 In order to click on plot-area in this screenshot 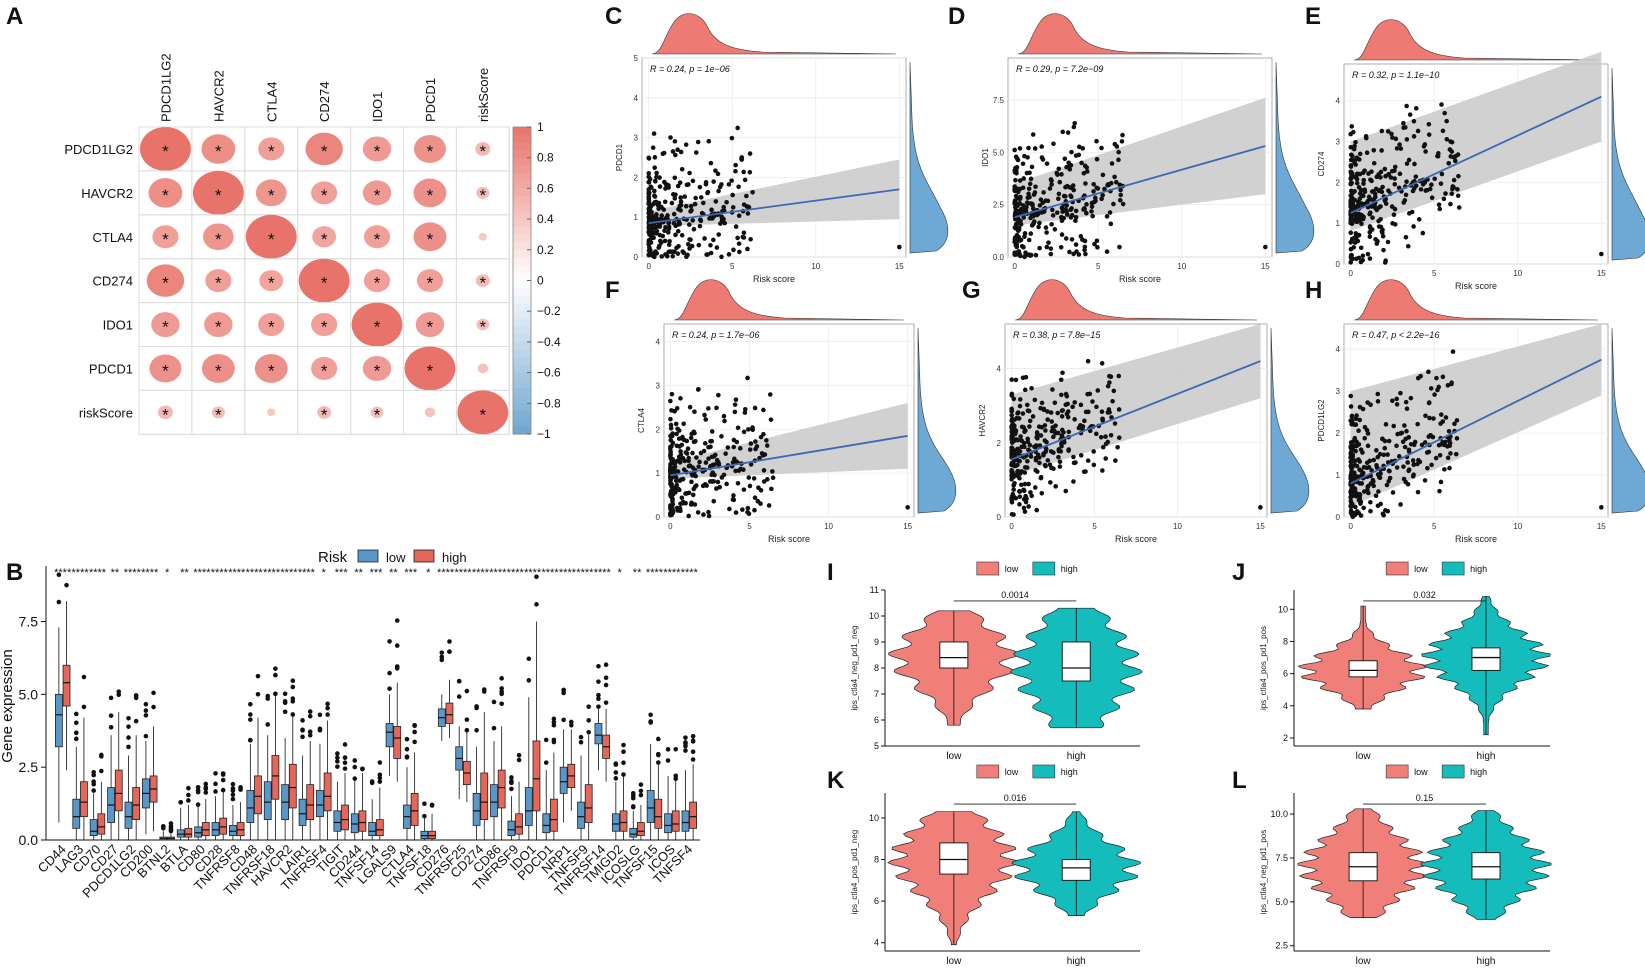, I will do `click(774, 157)`.